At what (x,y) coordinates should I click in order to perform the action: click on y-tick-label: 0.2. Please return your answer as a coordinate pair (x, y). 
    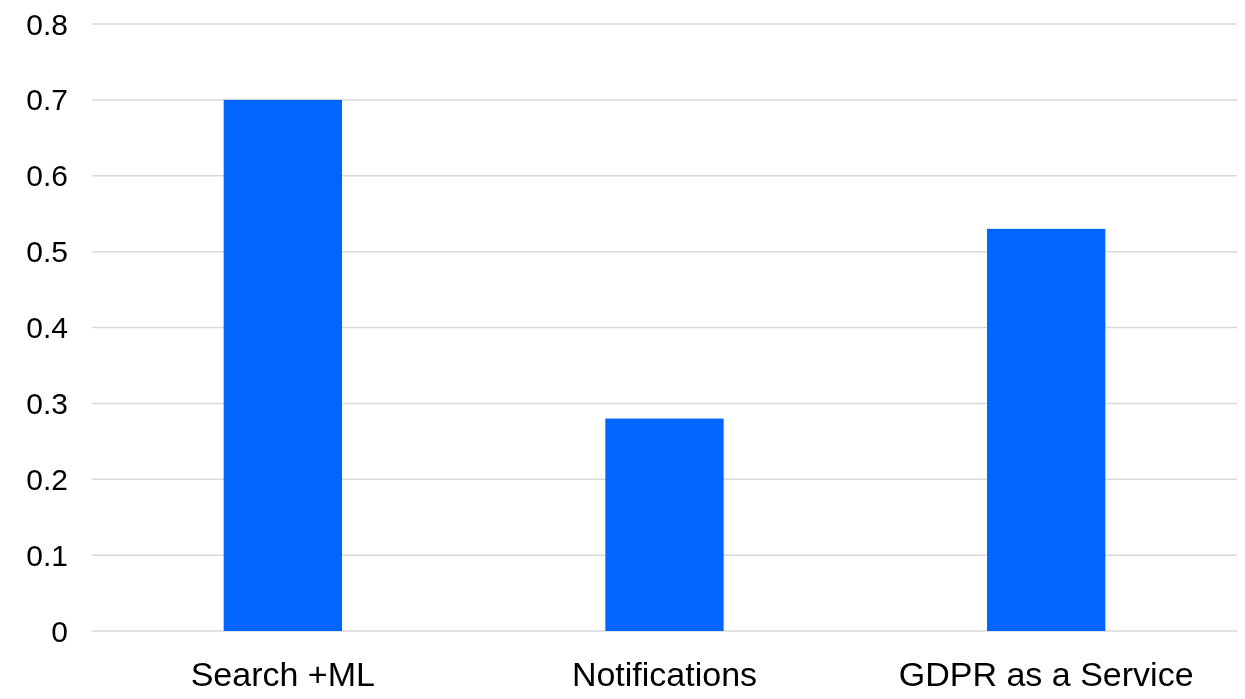
    Looking at the image, I should click on (47, 479).